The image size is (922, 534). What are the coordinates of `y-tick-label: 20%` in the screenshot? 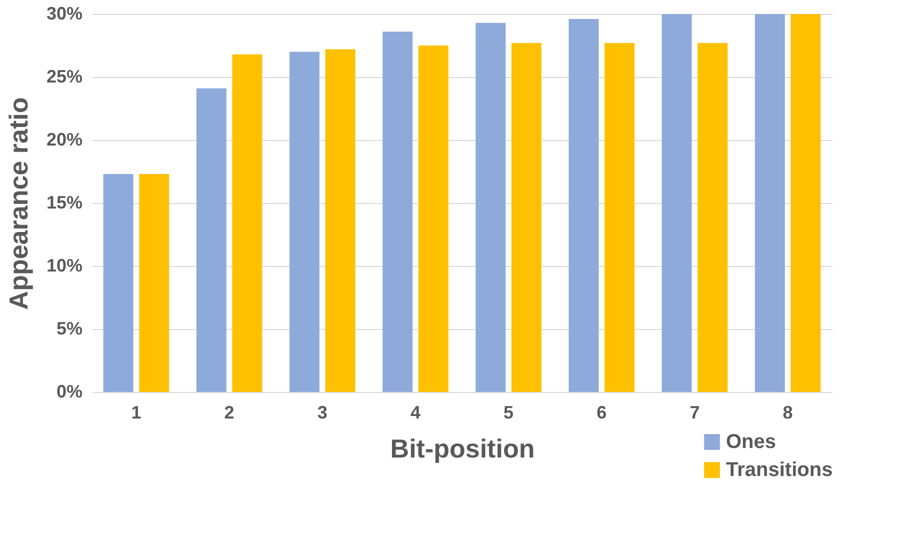 It's located at (64, 140).